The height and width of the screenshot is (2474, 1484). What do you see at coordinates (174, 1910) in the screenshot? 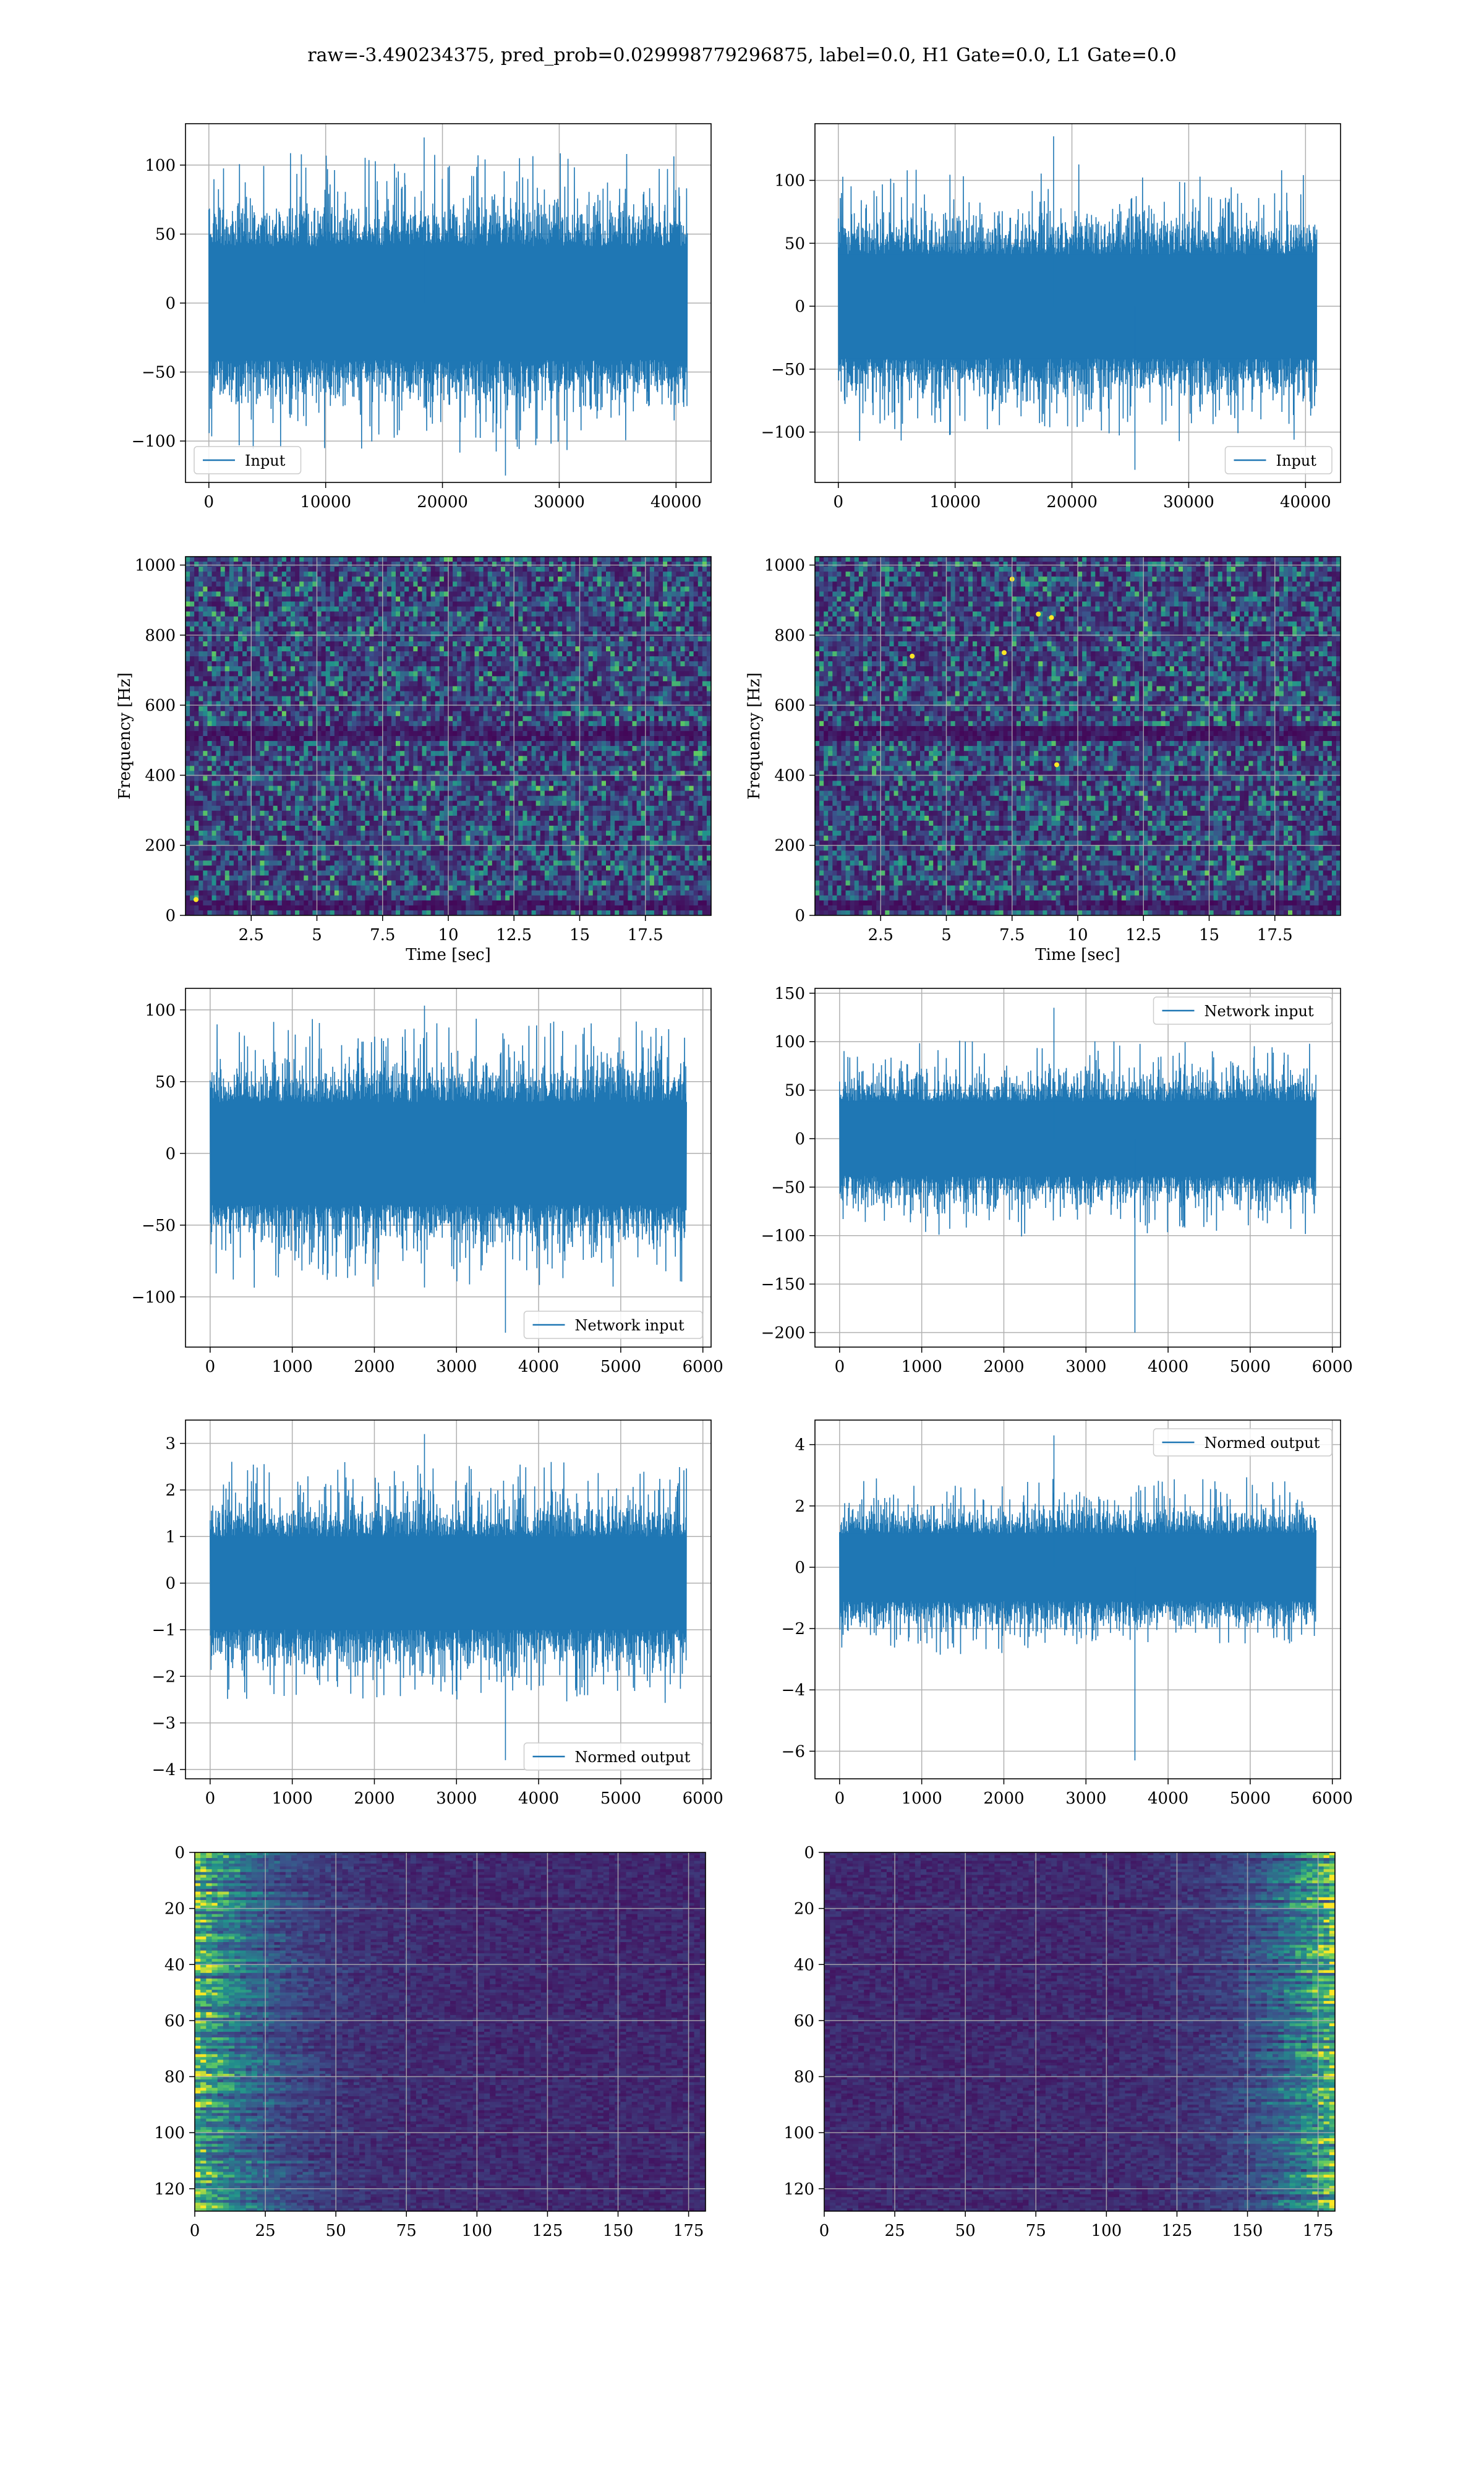
I see `y-tick-label: 20` at bounding box center [174, 1910].